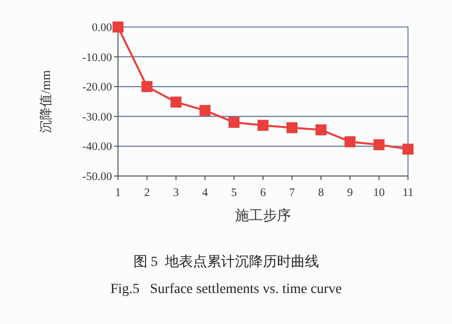  What do you see at coordinates (226, 262) in the screenshot?
I see `caption: 图 5 地表点累计沉降历时曲线` at bounding box center [226, 262].